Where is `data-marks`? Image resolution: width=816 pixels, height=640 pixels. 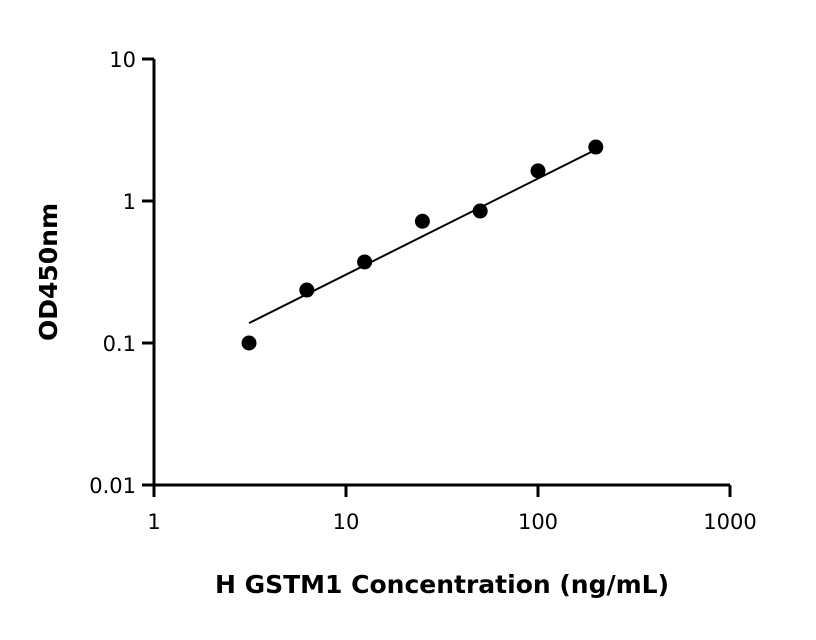
data-marks is located at coordinates (422, 245).